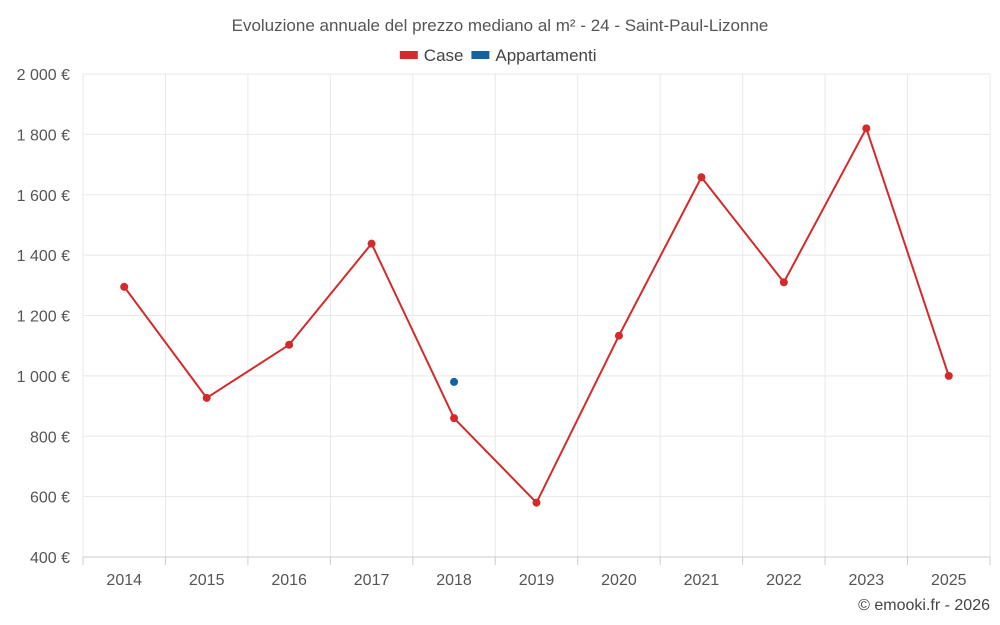 The image size is (1000, 625). Describe the element at coordinates (784, 580) in the screenshot. I see `x-tick-label: 2022` at that location.